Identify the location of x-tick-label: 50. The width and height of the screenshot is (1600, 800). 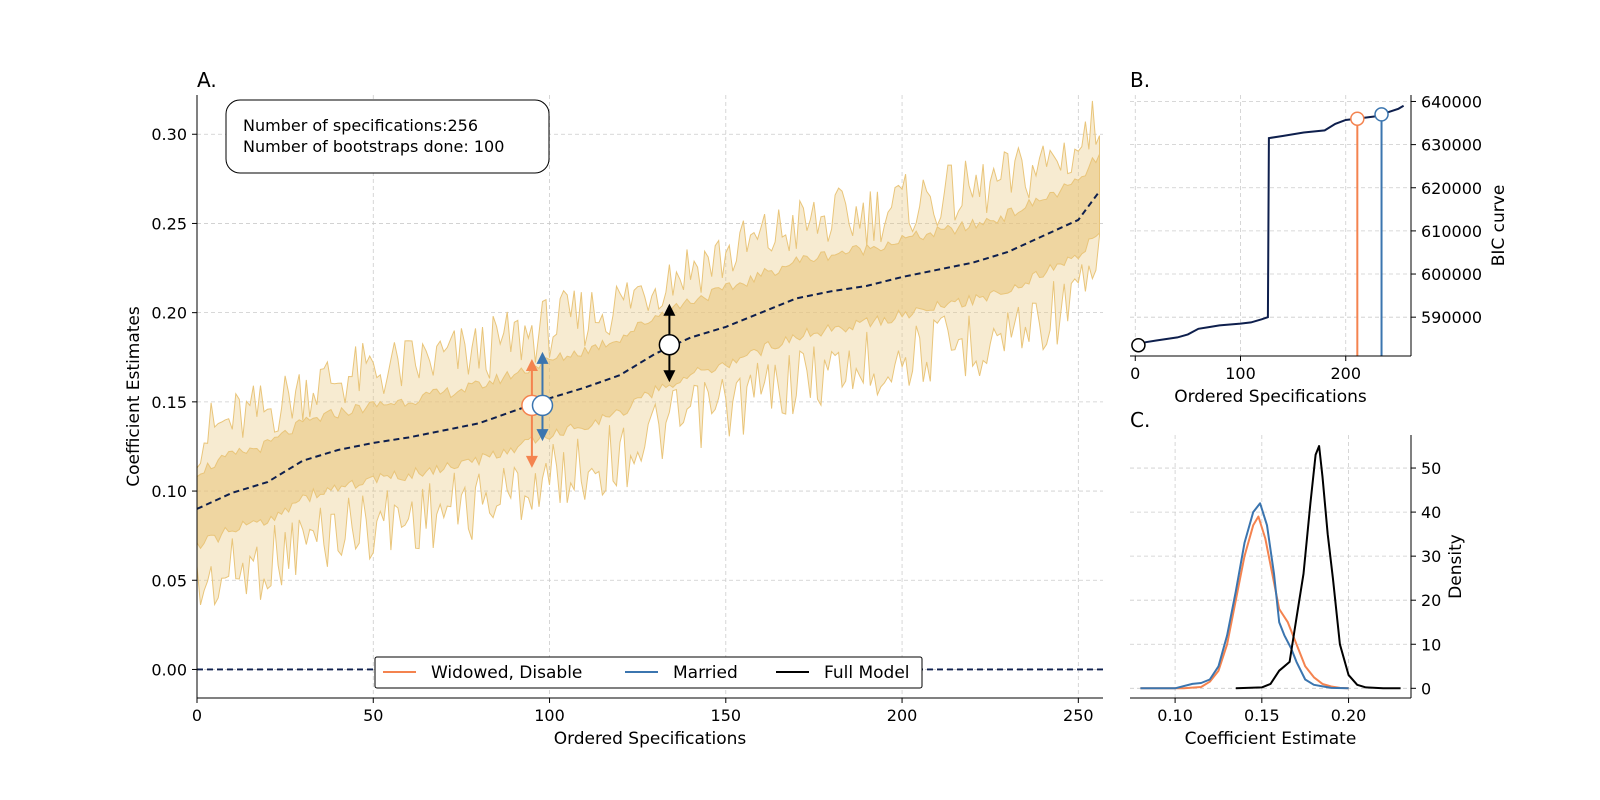
(373, 715).